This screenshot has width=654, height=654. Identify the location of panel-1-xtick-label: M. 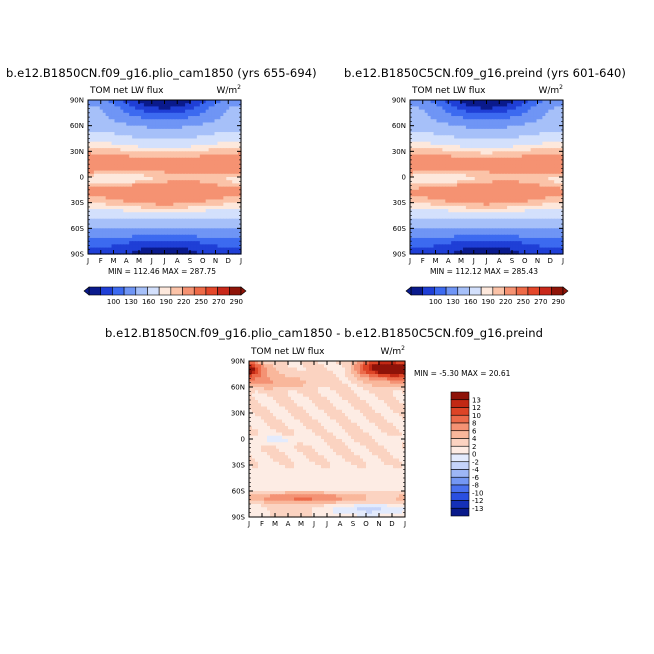
(139, 261).